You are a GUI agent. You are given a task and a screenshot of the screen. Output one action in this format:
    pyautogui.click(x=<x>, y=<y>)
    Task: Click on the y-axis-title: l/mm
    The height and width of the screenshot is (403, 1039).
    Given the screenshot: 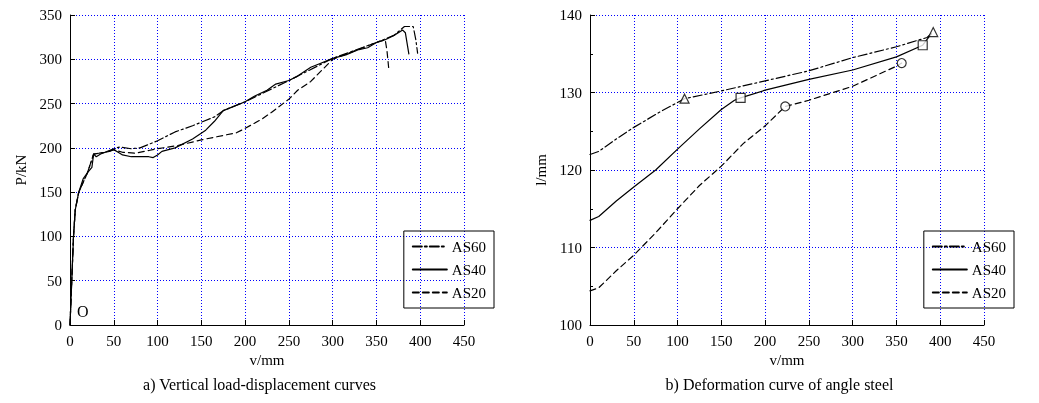 What is the action you would take?
    pyautogui.click(x=540, y=169)
    